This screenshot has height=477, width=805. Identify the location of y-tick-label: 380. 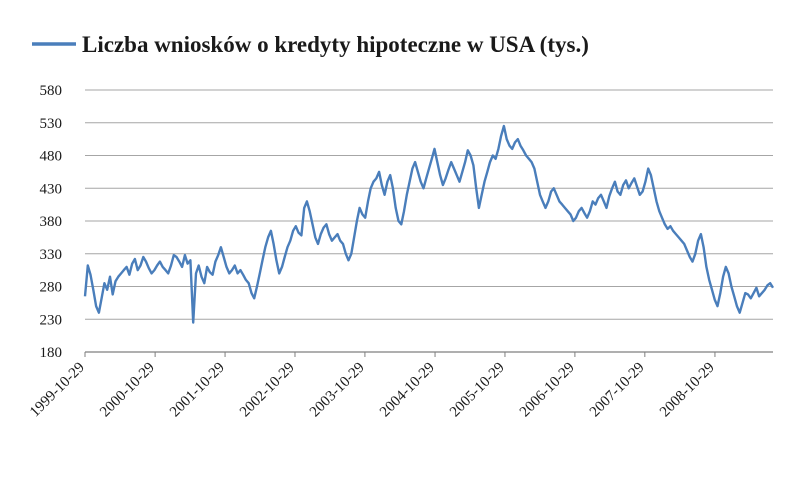
(51, 222).